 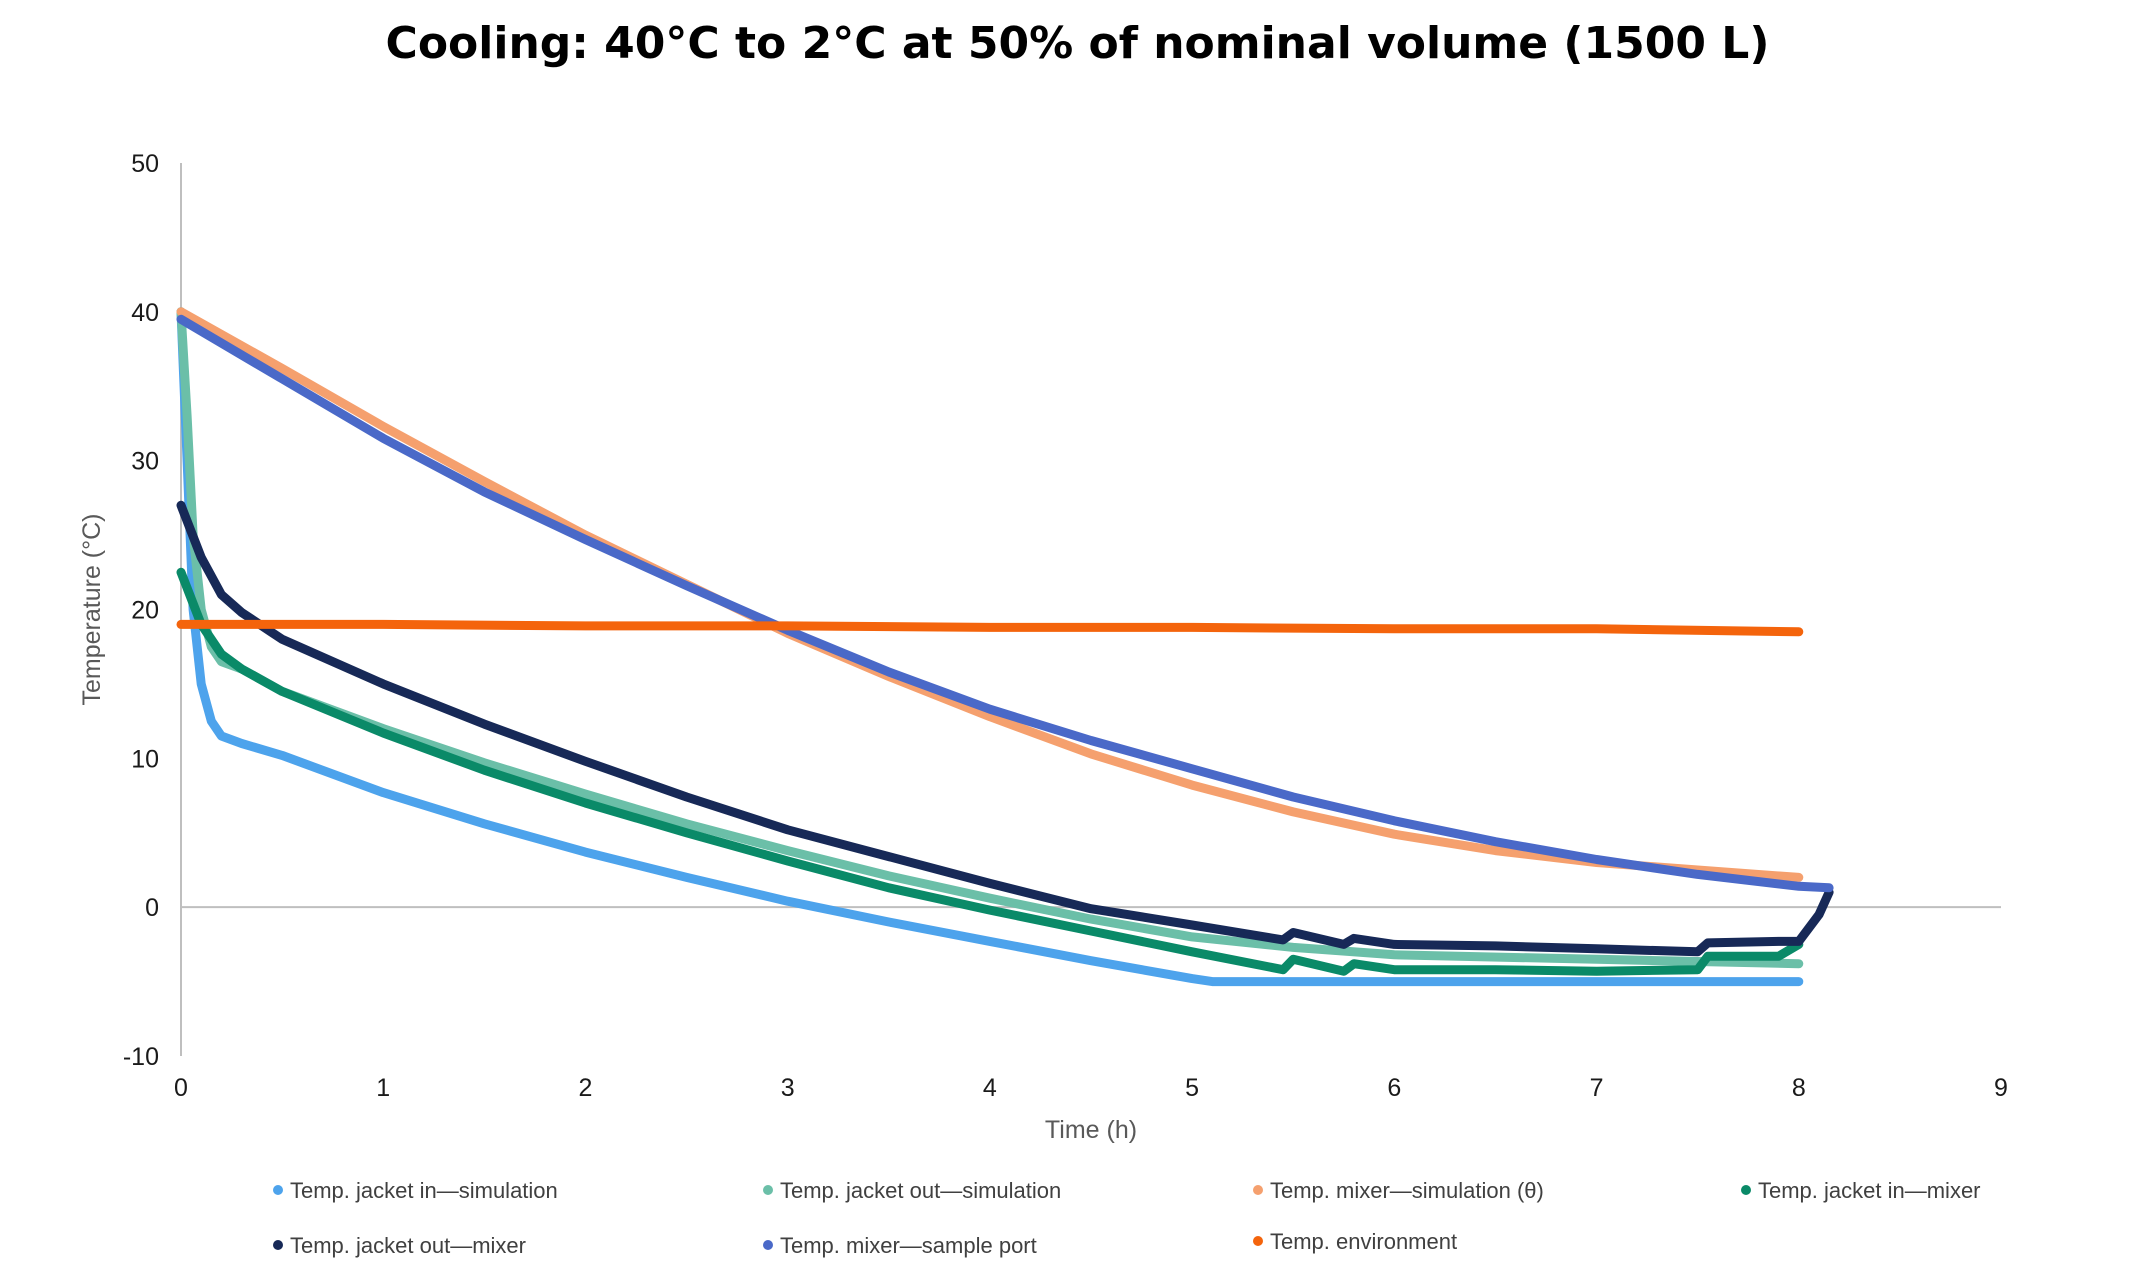 What do you see at coordinates (990, 1088) in the screenshot?
I see `x-tick-label: 4` at bounding box center [990, 1088].